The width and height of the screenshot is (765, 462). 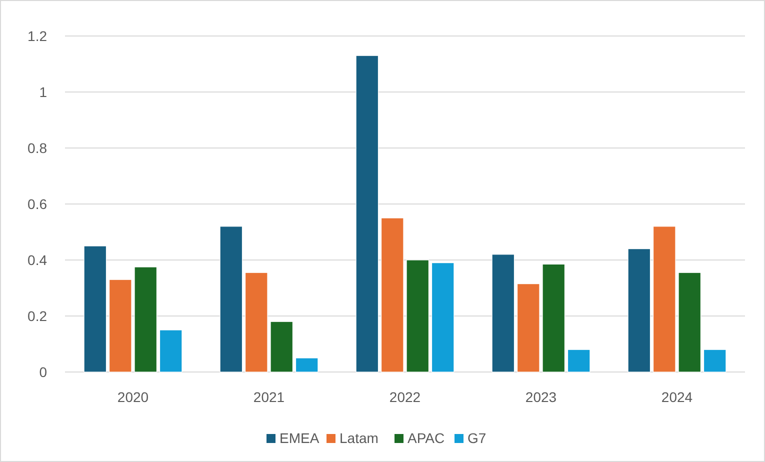 I want to click on y-tick-label: 0.8, so click(x=38, y=148).